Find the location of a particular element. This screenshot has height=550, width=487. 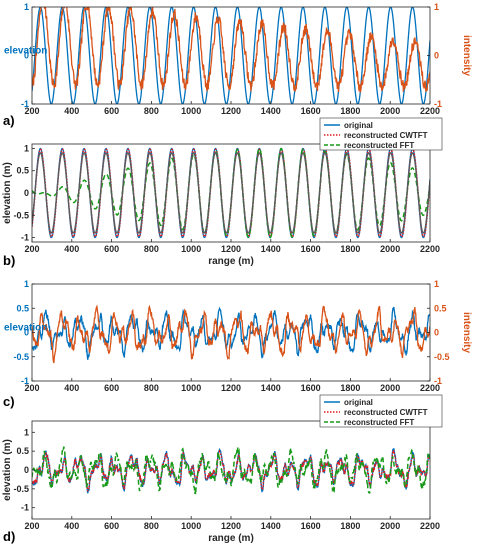

y2-tick-label: 0 is located at coordinates (436, 333).